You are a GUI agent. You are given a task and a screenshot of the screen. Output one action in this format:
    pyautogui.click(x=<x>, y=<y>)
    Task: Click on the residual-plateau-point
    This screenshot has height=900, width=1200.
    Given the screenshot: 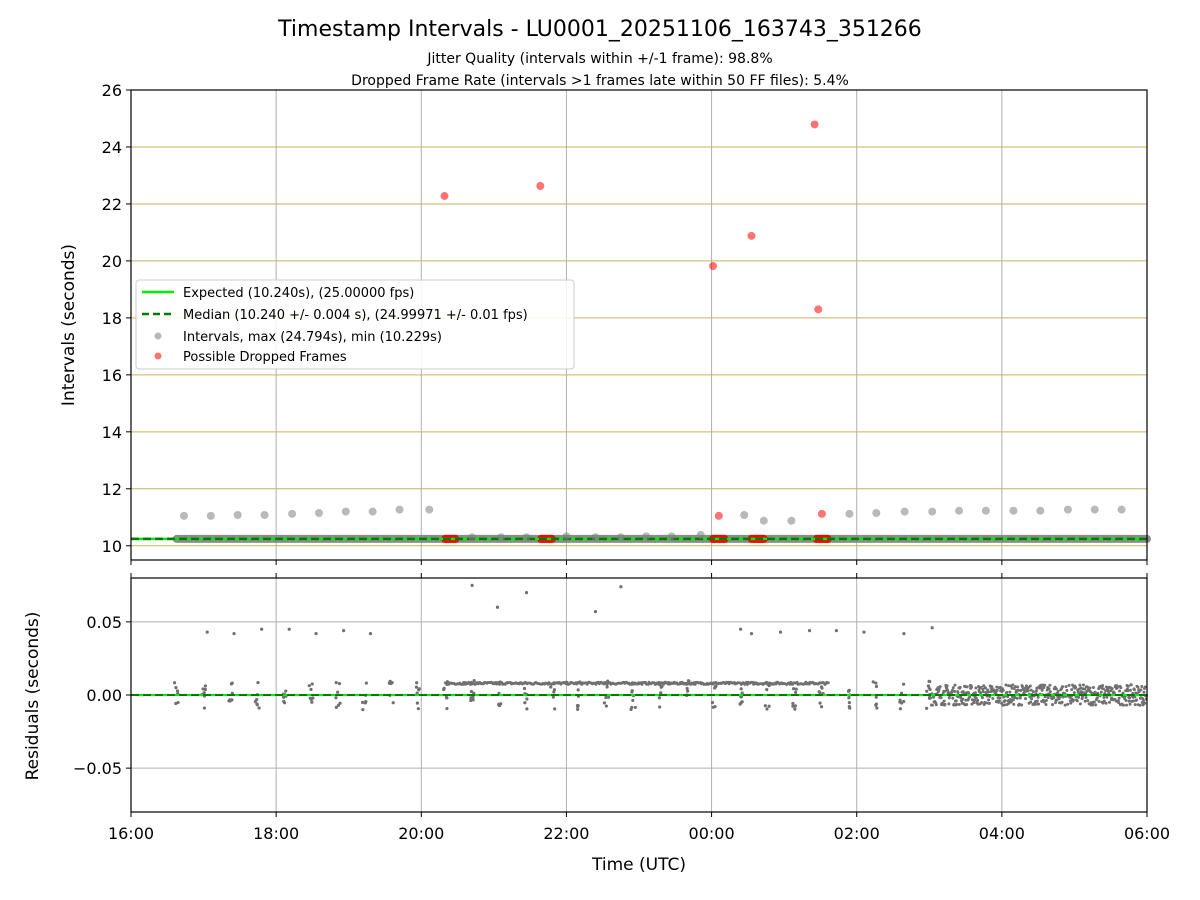 What is the action you would take?
    pyautogui.click(x=567, y=682)
    